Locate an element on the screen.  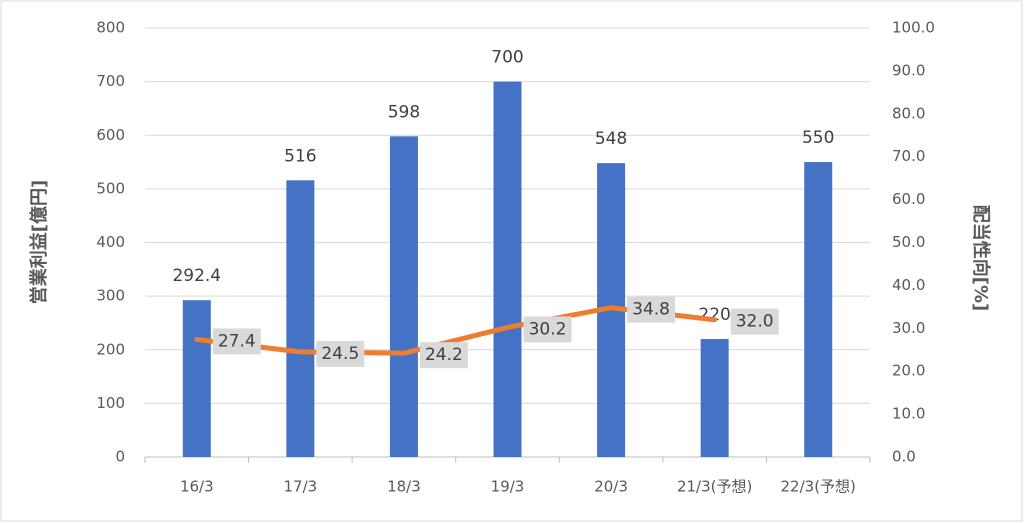
line-value-label: 24.5 is located at coordinates (340, 354).